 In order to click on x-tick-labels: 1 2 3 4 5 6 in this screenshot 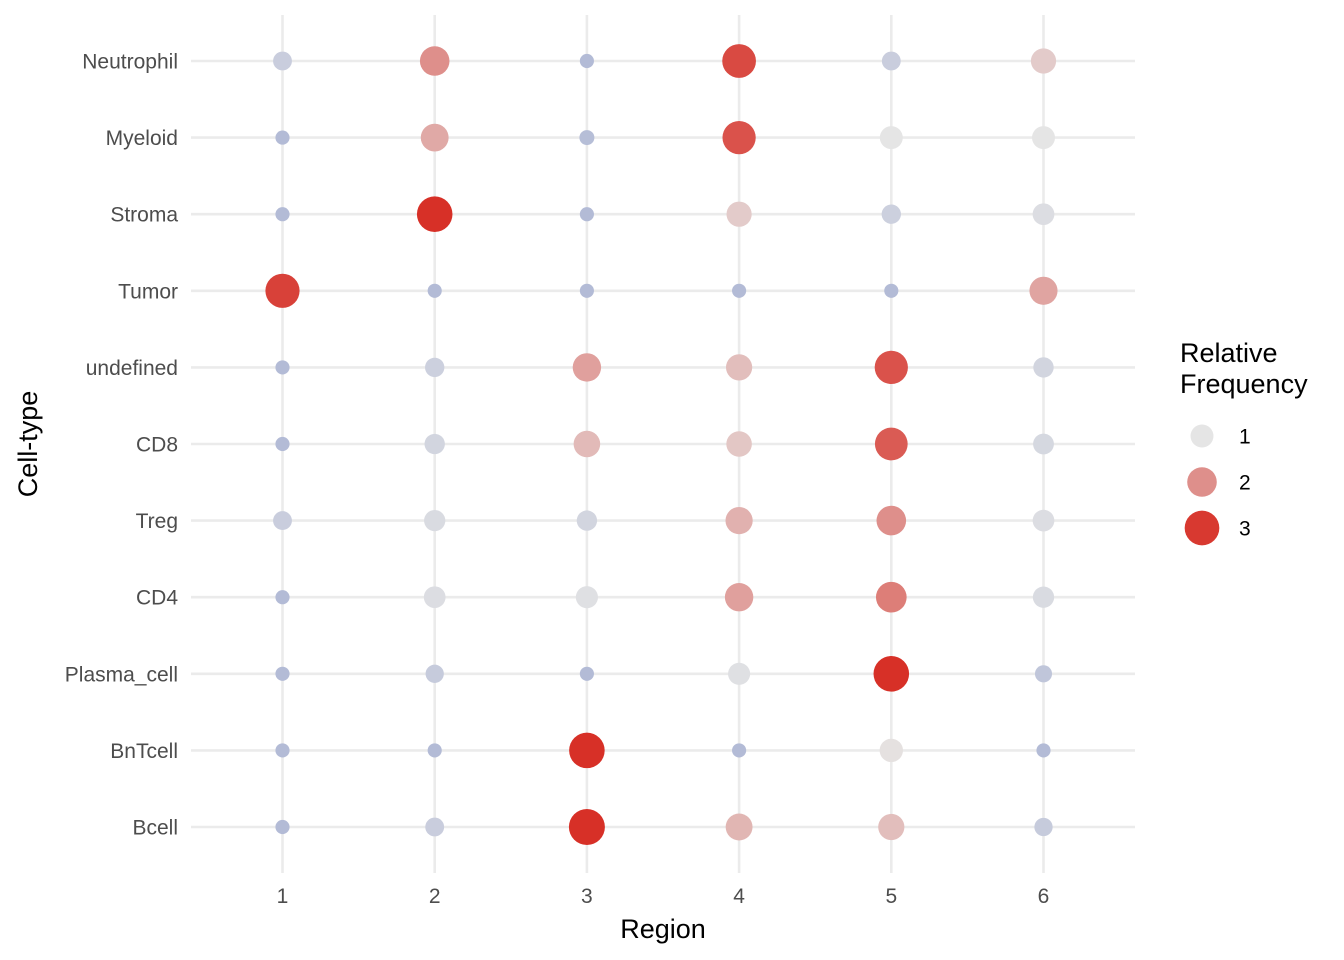, I will do `click(663, 896)`.